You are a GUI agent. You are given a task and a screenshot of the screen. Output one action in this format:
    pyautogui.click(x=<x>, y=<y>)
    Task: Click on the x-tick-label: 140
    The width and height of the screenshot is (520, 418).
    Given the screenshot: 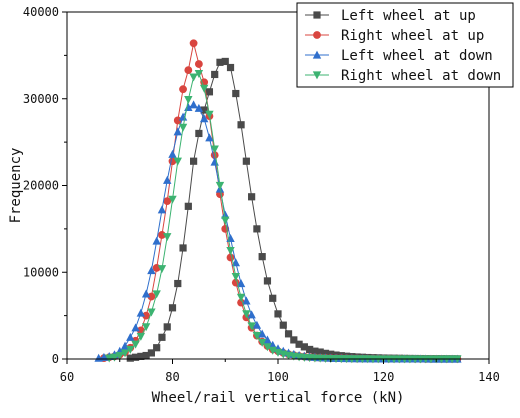 What is the action you would take?
    pyautogui.click(x=489, y=377)
    